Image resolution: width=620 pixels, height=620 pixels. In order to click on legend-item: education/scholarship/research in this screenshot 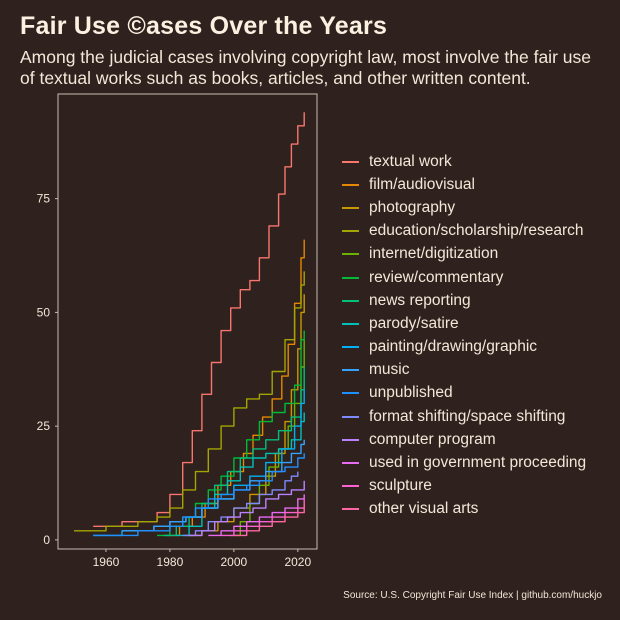, I will do `click(464, 231)`.